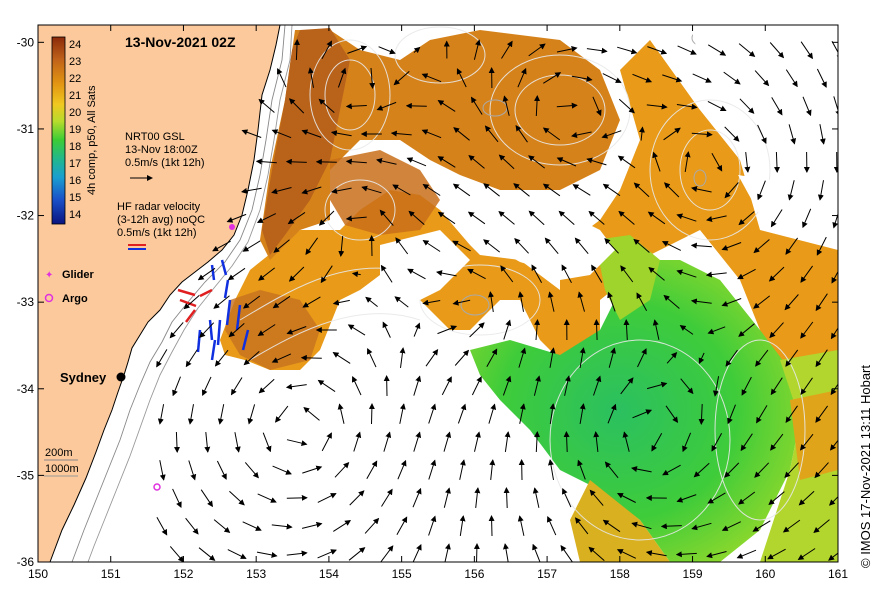 Image resolution: width=879 pixels, height=600 pixels. I want to click on colorbar-tick-label: 18, so click(75, 147).